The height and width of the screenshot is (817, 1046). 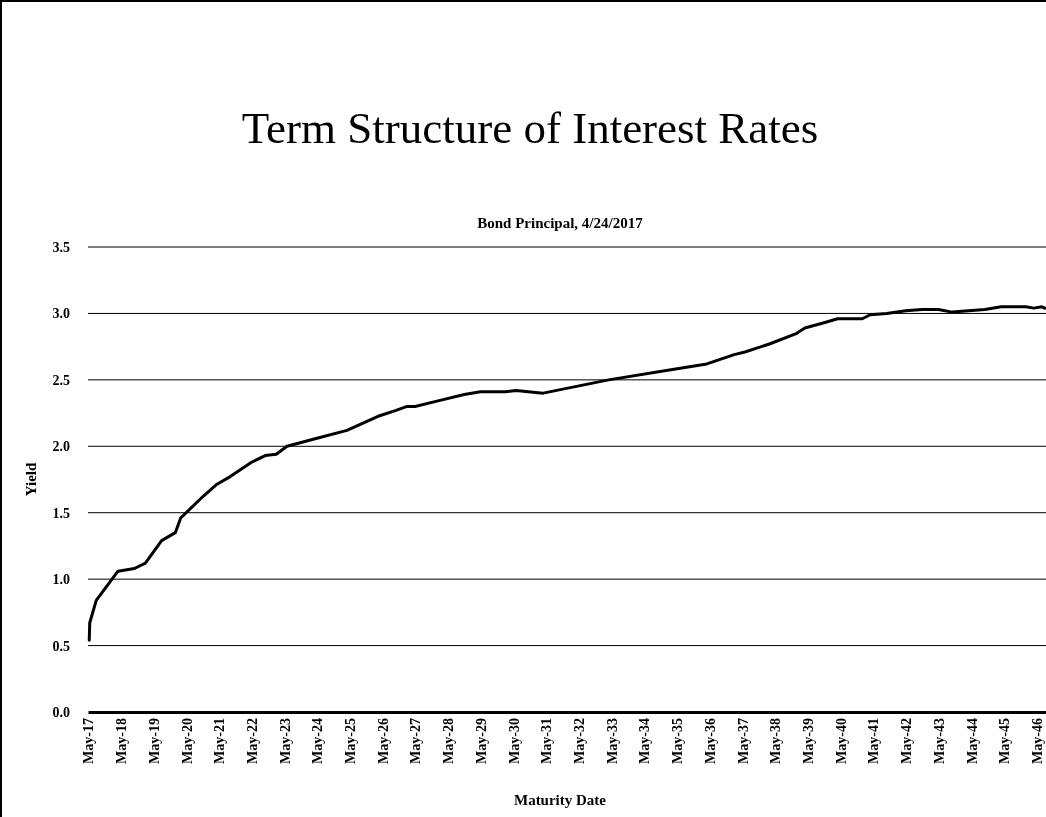 I want to click on x-tick-label: May-44, so click(x=972, y=741).